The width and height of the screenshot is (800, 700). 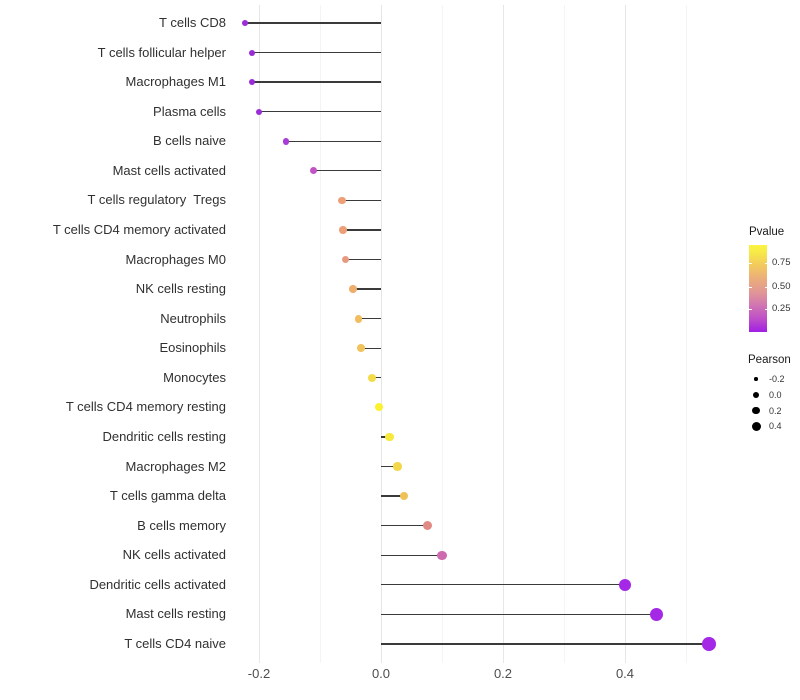 I want to click on pvalue-tick-label: 0.75, so click(x=781, y=263).